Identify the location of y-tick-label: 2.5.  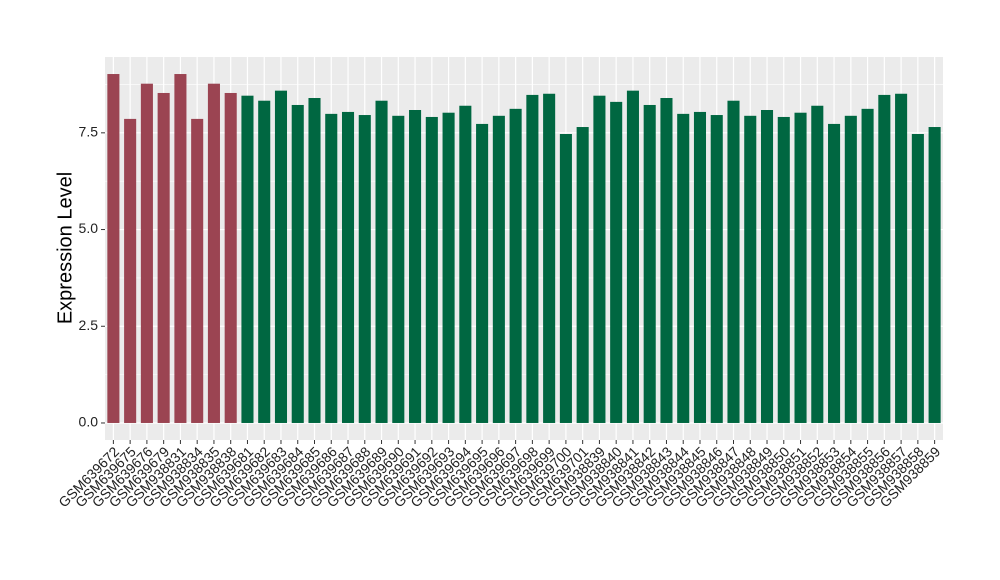
(89, 325).